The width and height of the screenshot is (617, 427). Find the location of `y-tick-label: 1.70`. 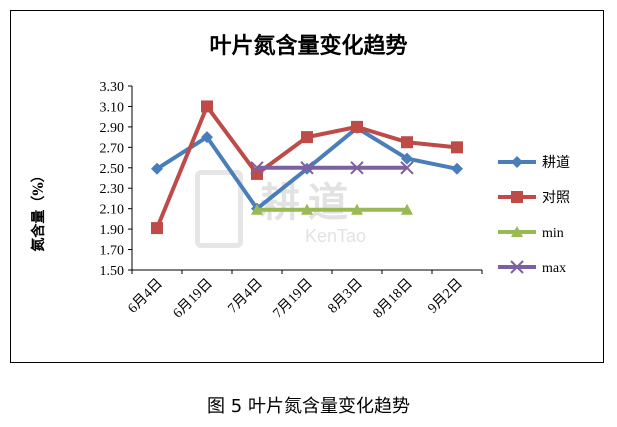

y-tick-label: 1.70 is located at coordinates (112, 251).